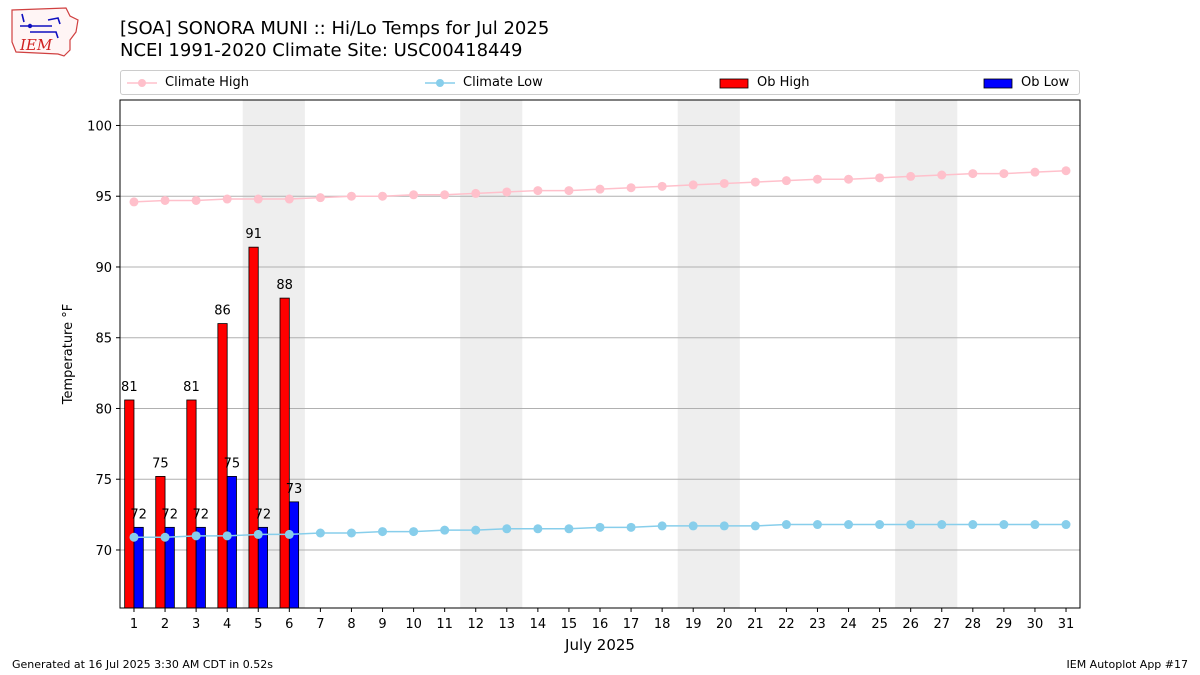  What do you see at coordinates (783, 82) in the screenshot?
I see `legend-ob-high-label: Ob High` at bounding box center [783, 82].